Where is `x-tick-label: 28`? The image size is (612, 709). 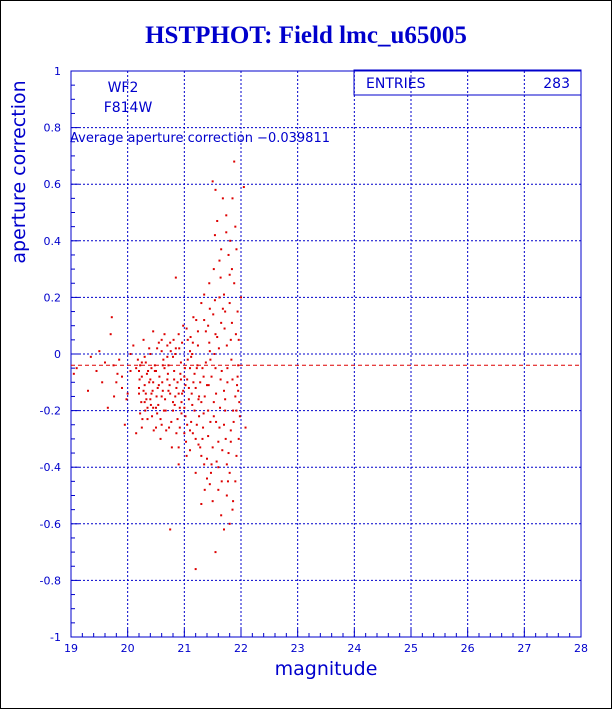 x-tick-label: 28 is located at coordinates (581, 648).